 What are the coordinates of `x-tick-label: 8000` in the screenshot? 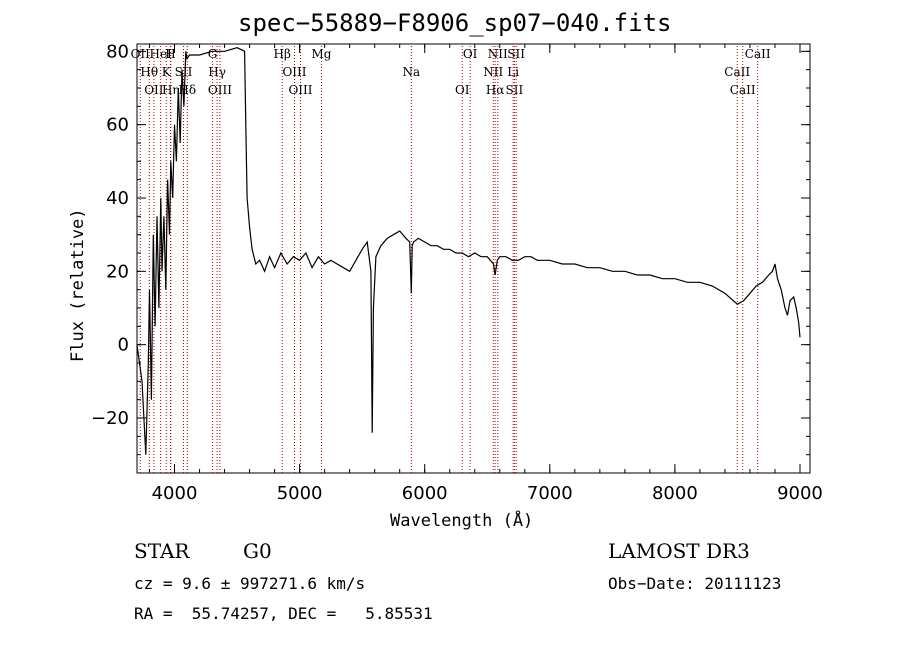 It's located at (675, 493).